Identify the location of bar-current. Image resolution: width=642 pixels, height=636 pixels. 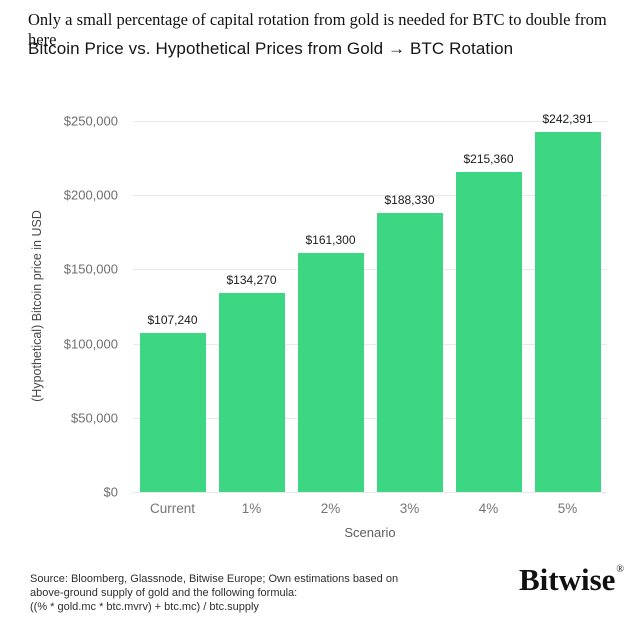
(172, 412).